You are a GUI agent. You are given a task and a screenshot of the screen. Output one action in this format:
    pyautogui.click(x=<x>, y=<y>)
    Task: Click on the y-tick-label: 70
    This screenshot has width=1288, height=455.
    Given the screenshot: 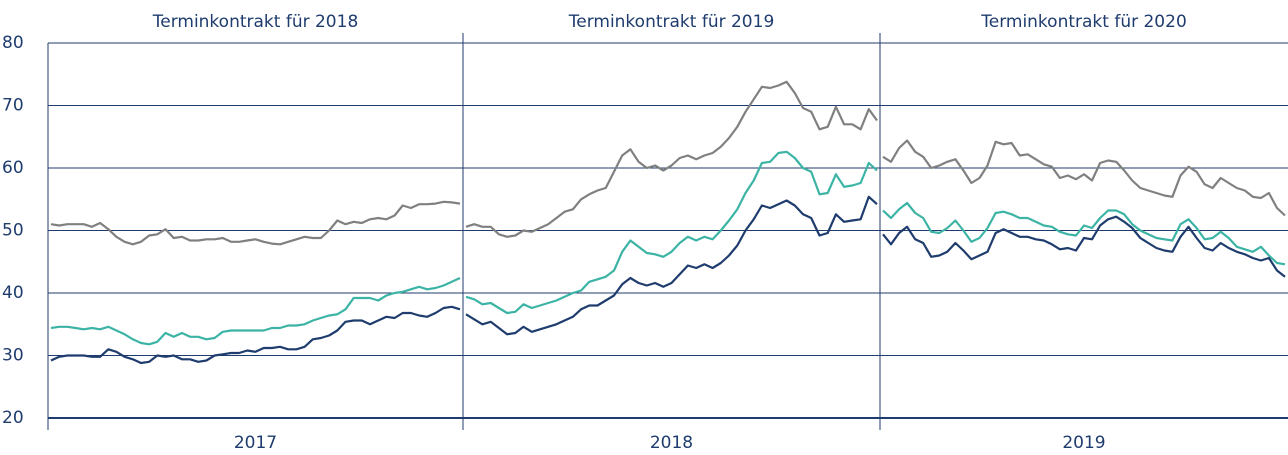 What is the action you would take?
    pyautogui.click(x=13, y=106)
    